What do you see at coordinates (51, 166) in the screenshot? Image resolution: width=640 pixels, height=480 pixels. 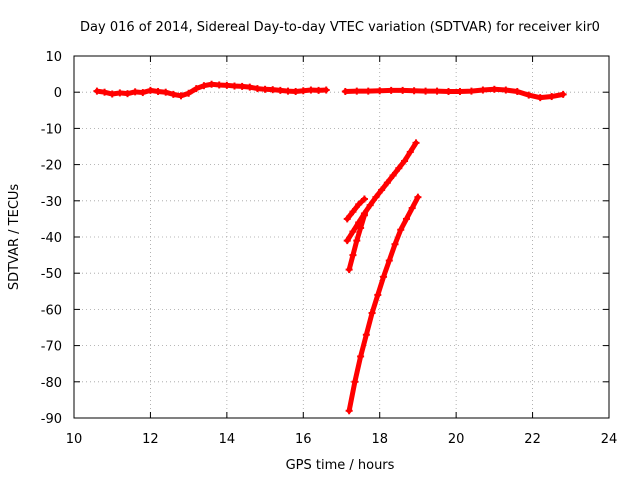 I see `y-tick-label: -20` at bounding box center [51, 166].